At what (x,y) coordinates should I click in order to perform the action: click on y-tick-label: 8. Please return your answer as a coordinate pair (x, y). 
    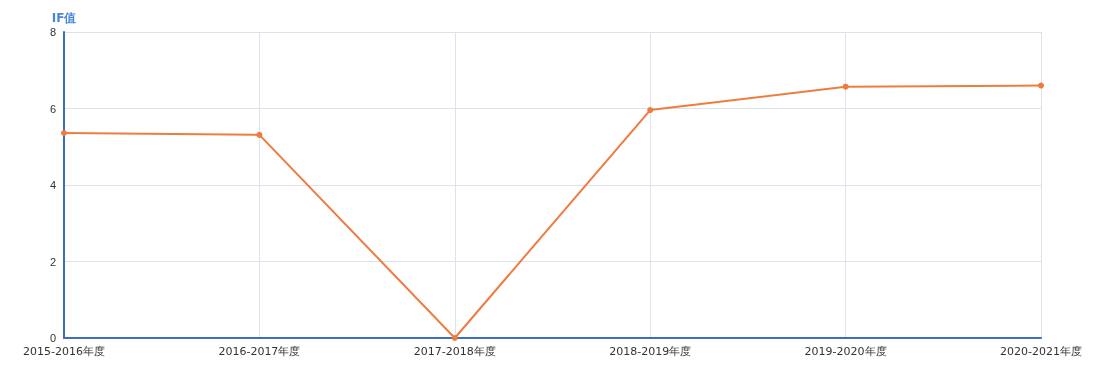
    Looking at the image, I should click on (52, 32).